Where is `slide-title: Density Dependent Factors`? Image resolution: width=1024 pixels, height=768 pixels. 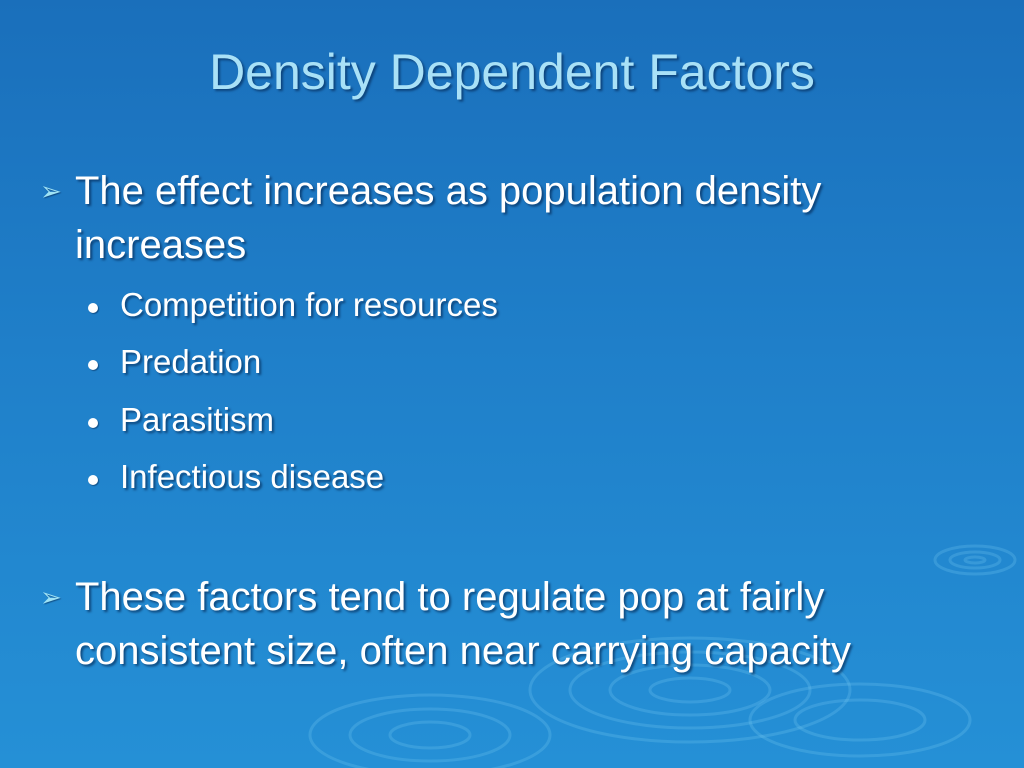 slide-title: Density Dependent Factors is located at coordinates (512, 72).